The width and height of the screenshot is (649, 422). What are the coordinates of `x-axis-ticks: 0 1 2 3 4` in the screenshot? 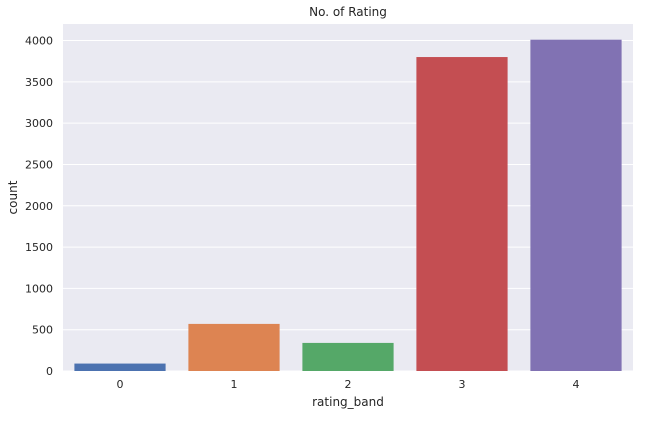 It's located at (348, 384).